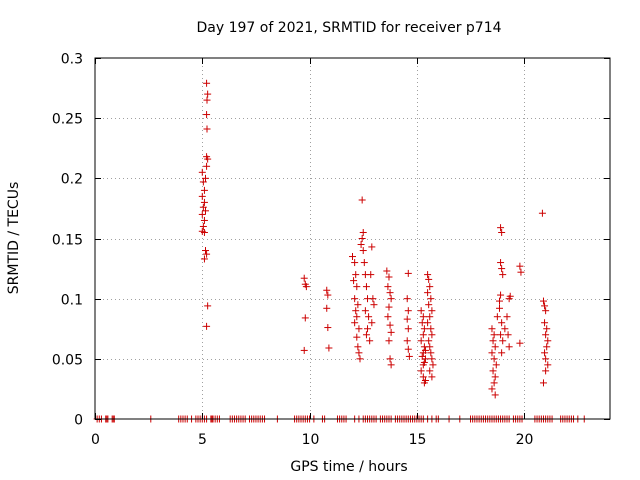  I want to click on x-tick-label: 5, so click(202, 440).